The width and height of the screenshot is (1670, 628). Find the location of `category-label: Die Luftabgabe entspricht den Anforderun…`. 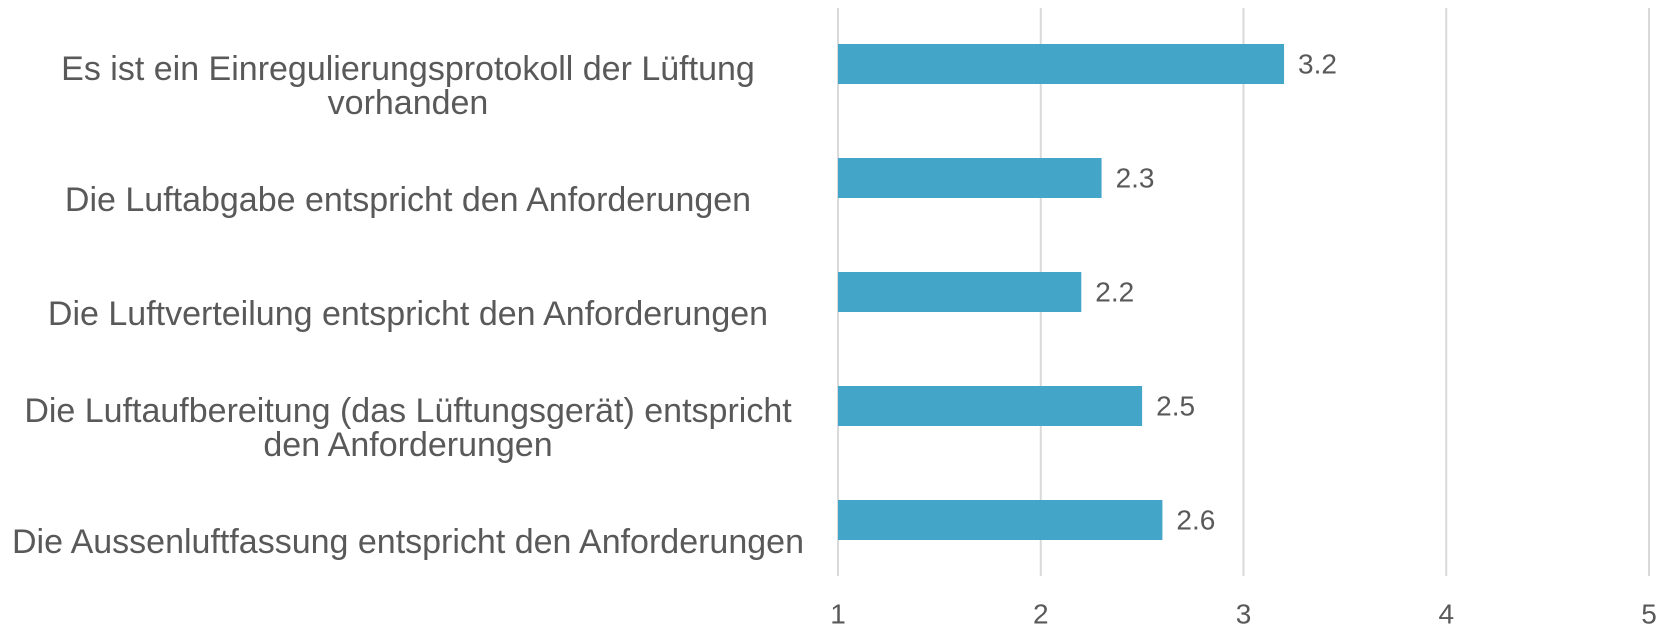

category-label: Die Luftabgabe entspricht den Anforderun… is located at coordinates (408, 200).